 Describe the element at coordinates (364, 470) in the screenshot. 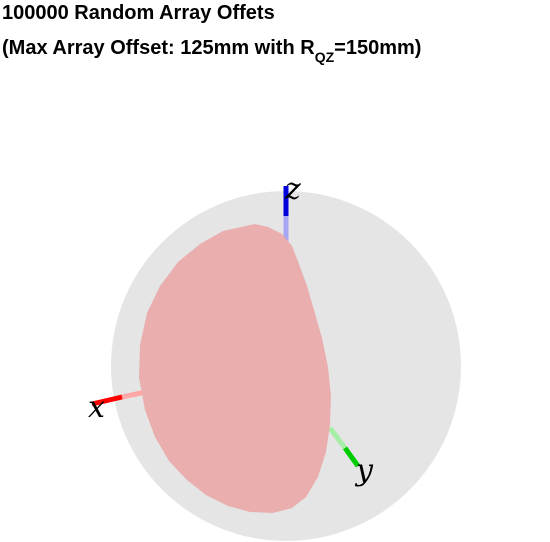

I see `y-axis-label: y` at that location.